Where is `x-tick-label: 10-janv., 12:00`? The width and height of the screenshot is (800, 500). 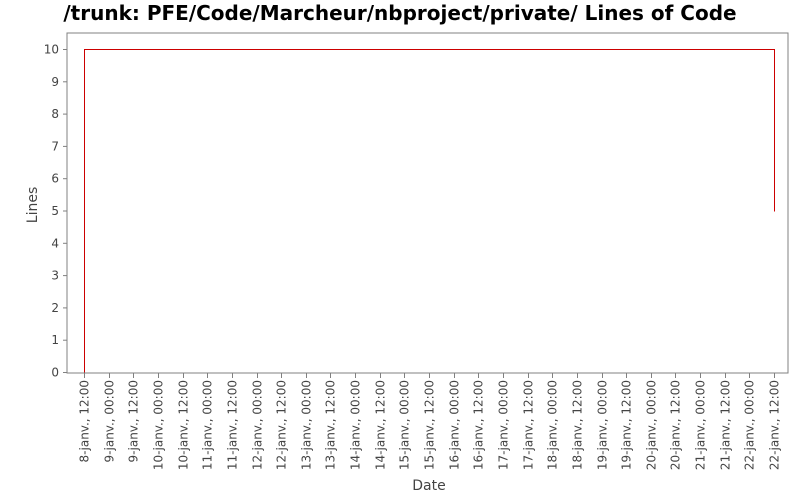
x-tick-label: 10-janv., 12:00 is located at coordinates (184, 425).